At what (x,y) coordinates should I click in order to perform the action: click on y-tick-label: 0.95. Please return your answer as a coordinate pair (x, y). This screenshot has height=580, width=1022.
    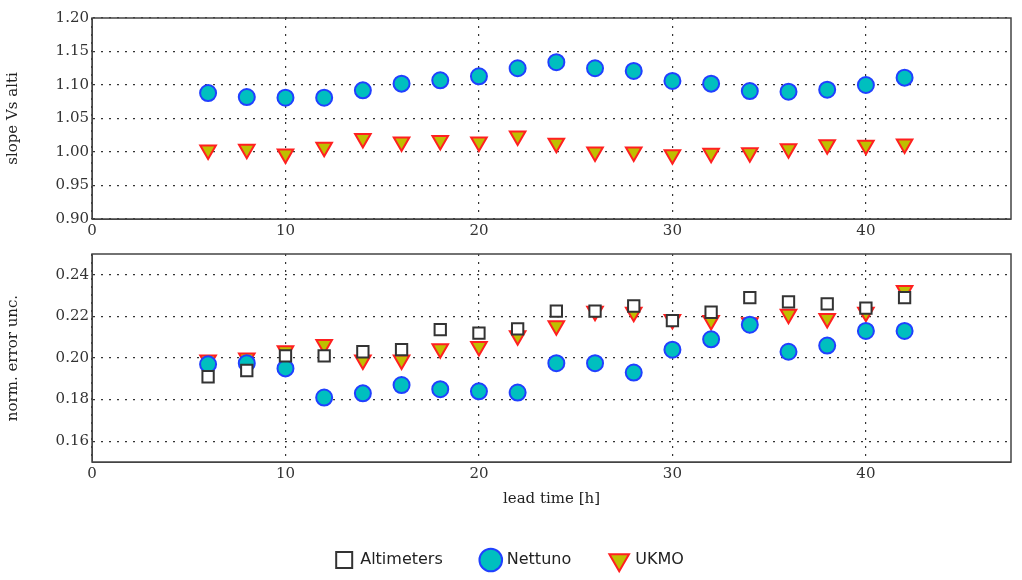
    Looking at the image, I should click on (72, 184).